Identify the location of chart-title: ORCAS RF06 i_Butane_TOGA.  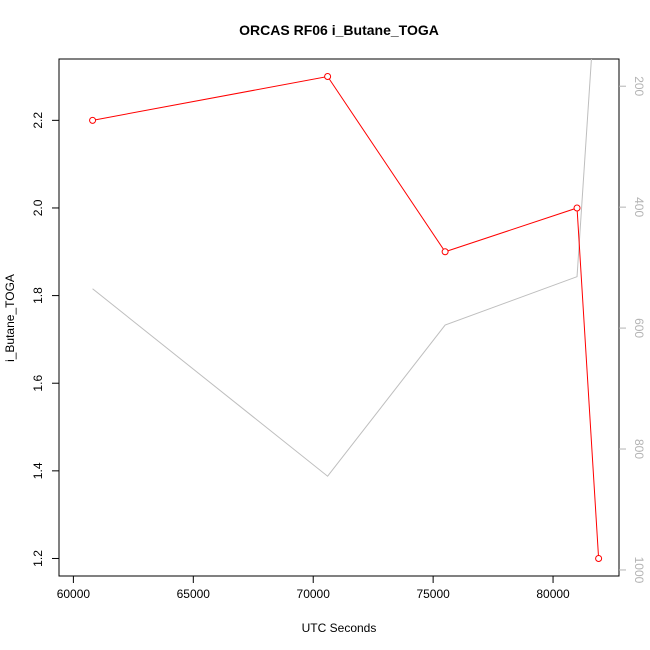
(339, 30).